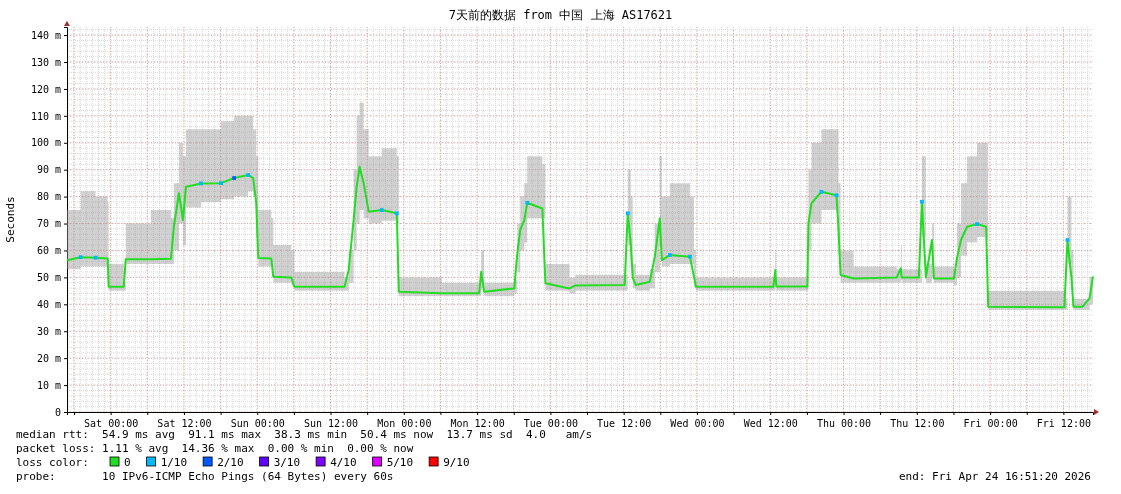  What do you see at coordinates (48, 197) in the screenshot?
I see `y-tick-label: 80 m` at bounding box center [48, 197].